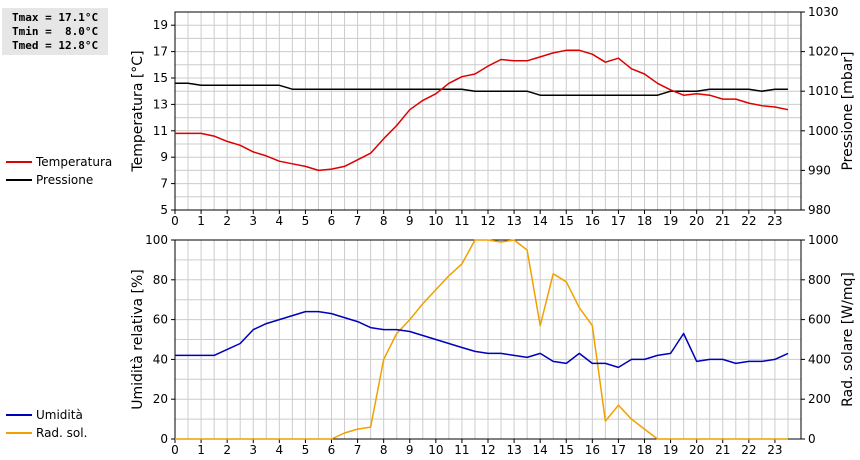  I want to click on y-right-tick-label: 600, so click(819, 320).